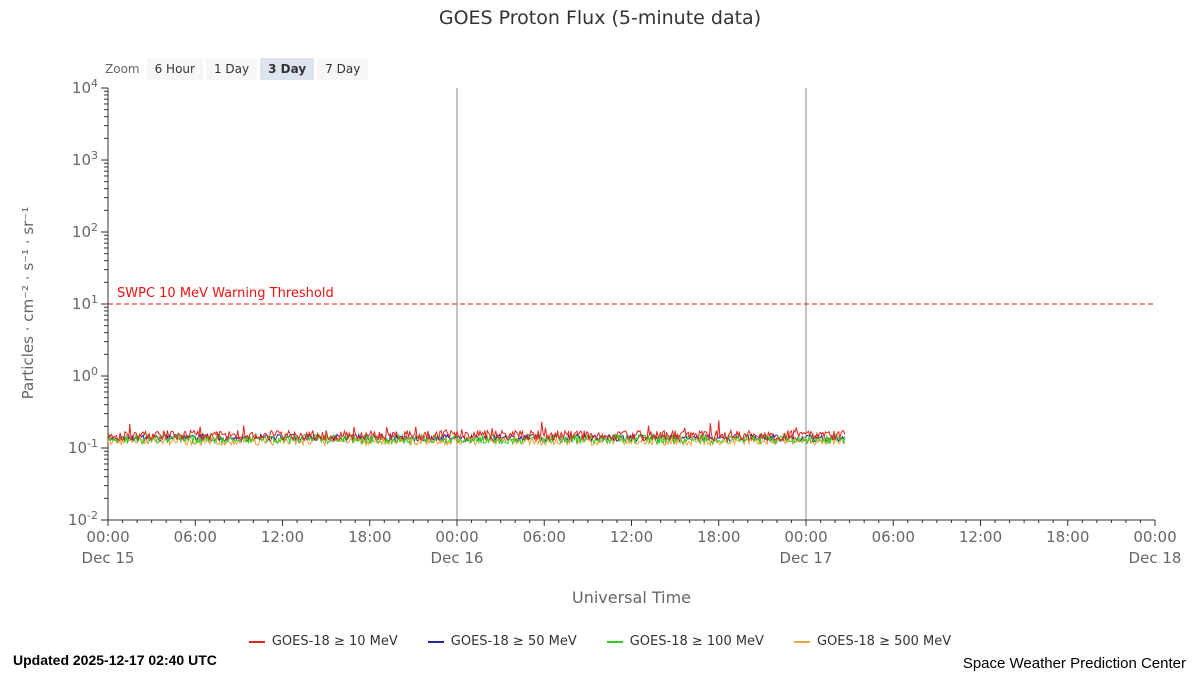  What do you see at coordinates (108, 558) in the screenshot?
I see `x-date-label: Dec 15` at bounding box center [108, 558].